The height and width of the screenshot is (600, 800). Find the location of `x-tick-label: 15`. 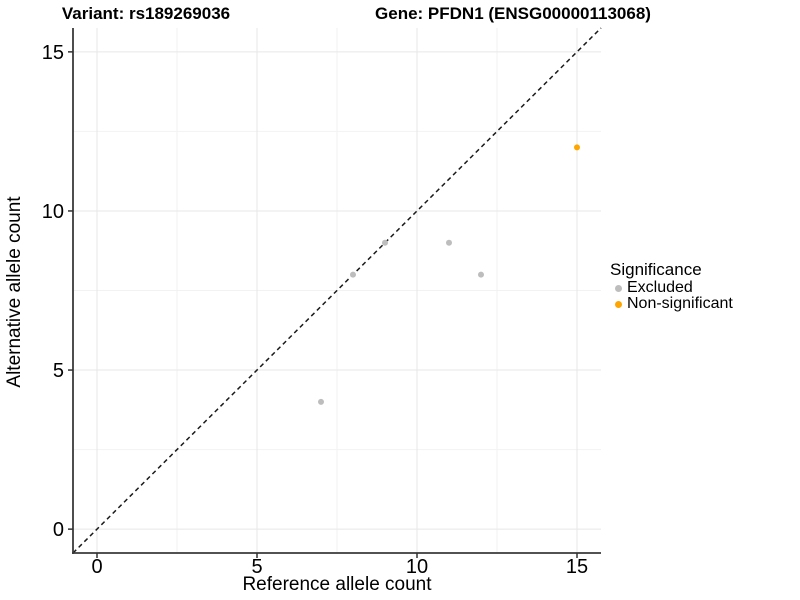

x-tick-label: 15 is located at coordinates (577, 567).